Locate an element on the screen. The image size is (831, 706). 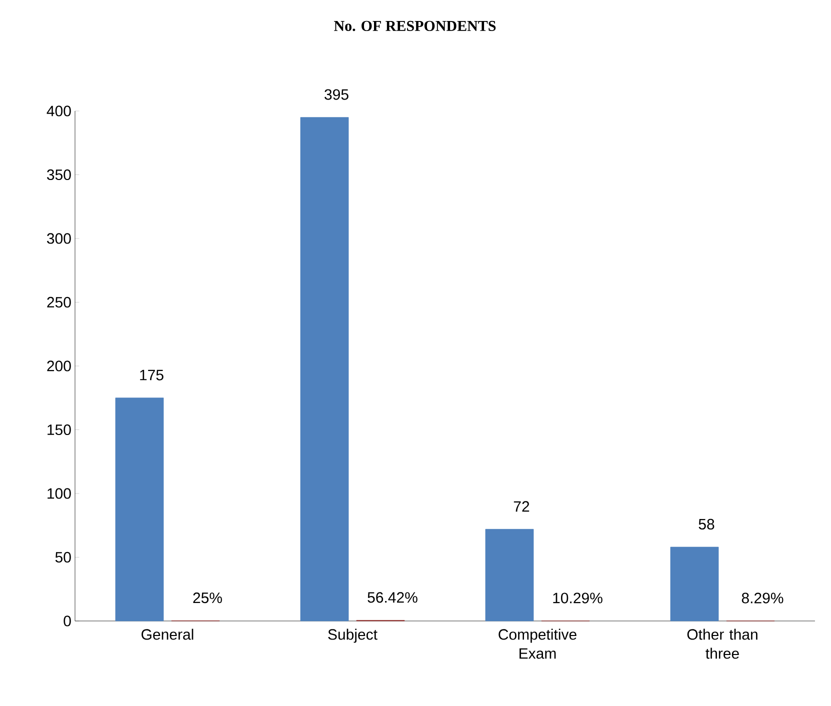
data-label: 10.29% is located at coordinates (577, 598).